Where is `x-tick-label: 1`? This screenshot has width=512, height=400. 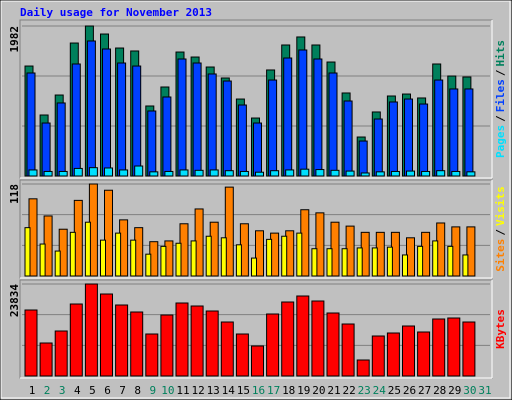
x-tick-label: 1 is located at coordinates (32, 390).